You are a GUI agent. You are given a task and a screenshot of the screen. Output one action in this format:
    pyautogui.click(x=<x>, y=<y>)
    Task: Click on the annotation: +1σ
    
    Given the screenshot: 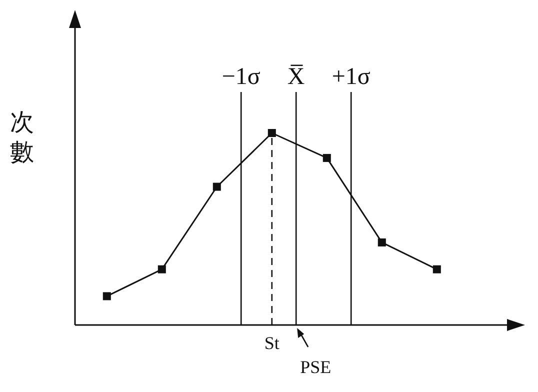 What is the action you would take?
    pyautogui.click(x=351, y=194)
    